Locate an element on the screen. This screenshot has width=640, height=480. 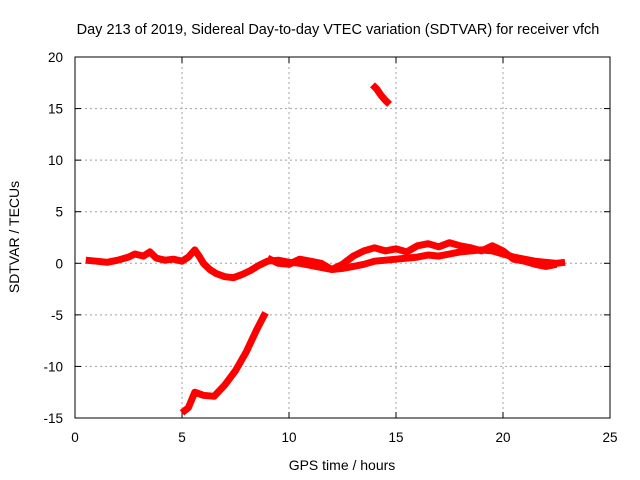
x-axis-label: GPS time / hours is located at coordinates (342, 465).